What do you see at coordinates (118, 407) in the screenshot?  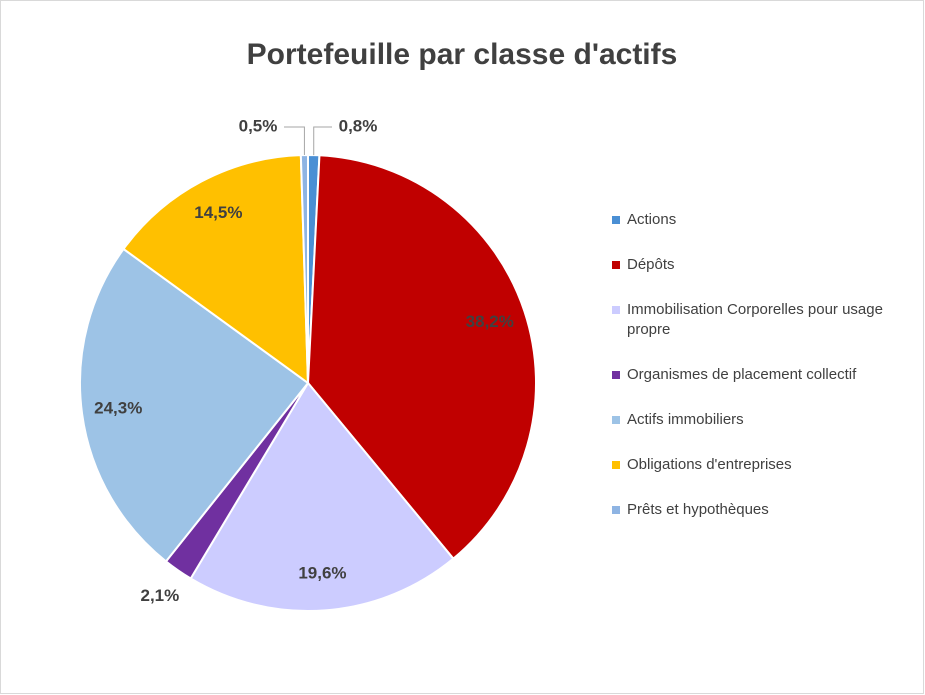 I see `data-label: 24,3%` at bounding box center [118, 407].